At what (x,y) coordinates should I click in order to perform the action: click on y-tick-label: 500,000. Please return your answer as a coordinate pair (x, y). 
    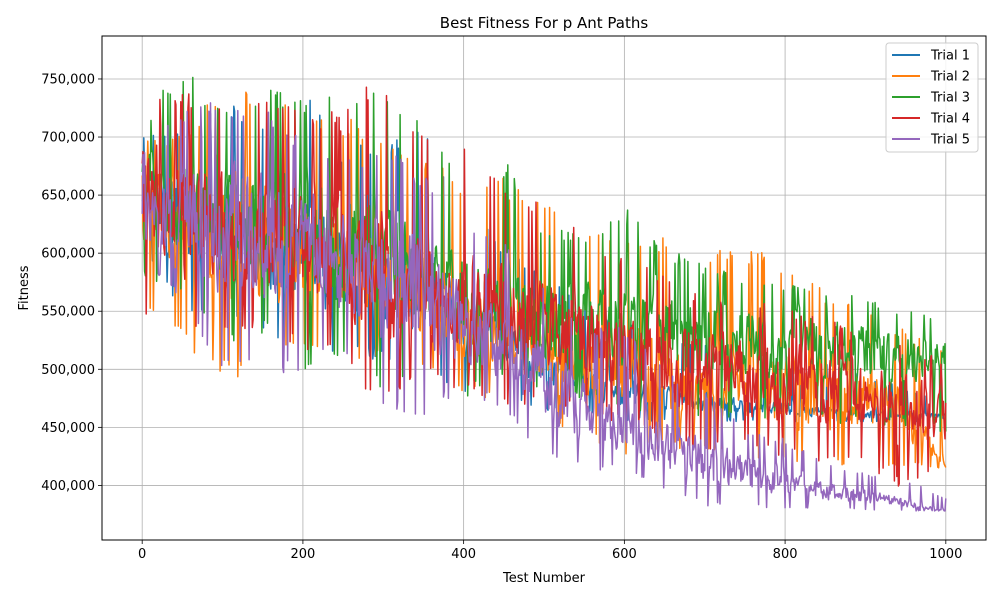
    Looking at the image, I should click on (68, 370).